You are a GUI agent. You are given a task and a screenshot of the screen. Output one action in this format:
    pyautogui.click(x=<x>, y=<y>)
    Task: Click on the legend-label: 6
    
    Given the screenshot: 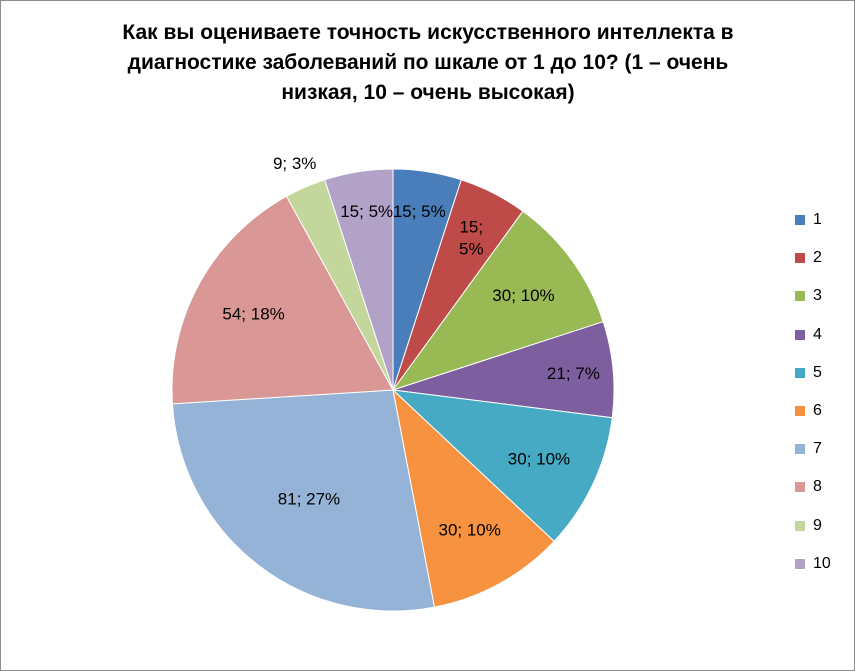 What is the action you would take?
    pyautogui.click(x=817, y=410)
    